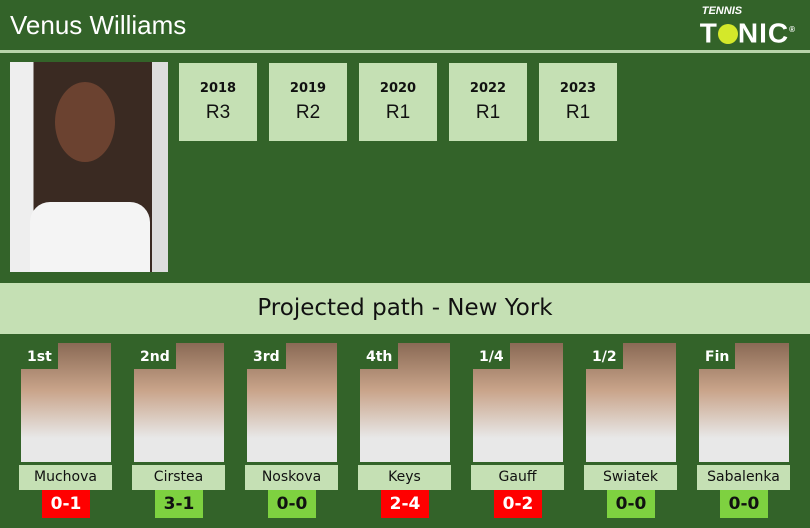 Image resolution: width=810 pixels, height=528 pixels. I want to click on history-card-2023: 2023 R1, so click(578, 102).